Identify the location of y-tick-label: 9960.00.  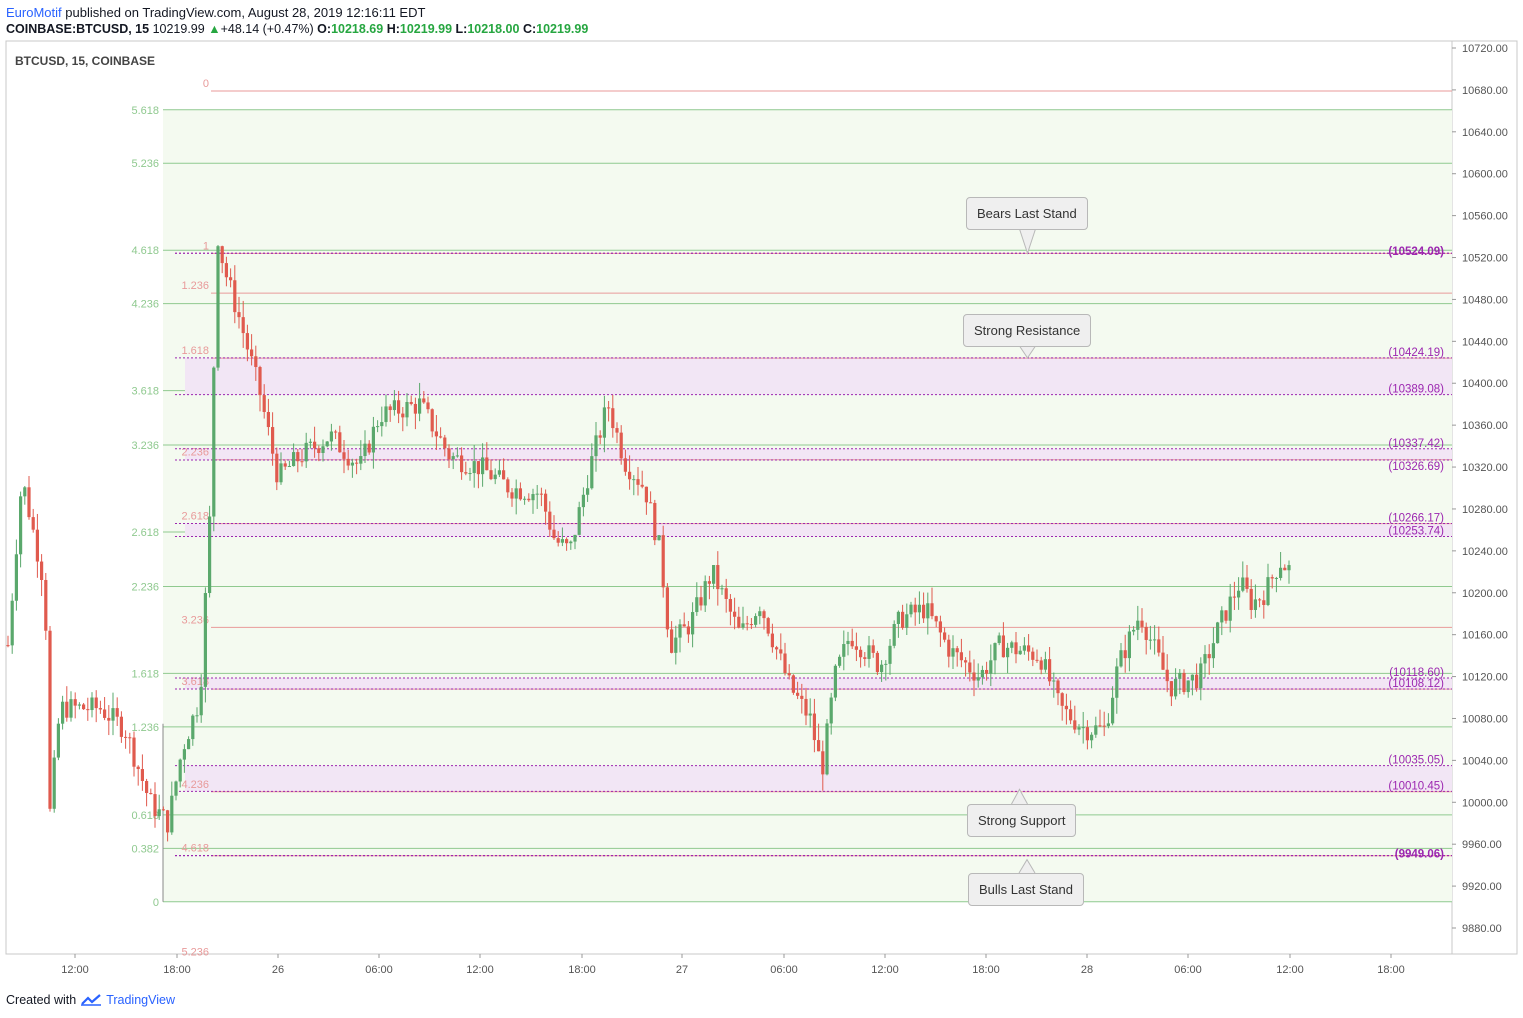
(1482, 845).